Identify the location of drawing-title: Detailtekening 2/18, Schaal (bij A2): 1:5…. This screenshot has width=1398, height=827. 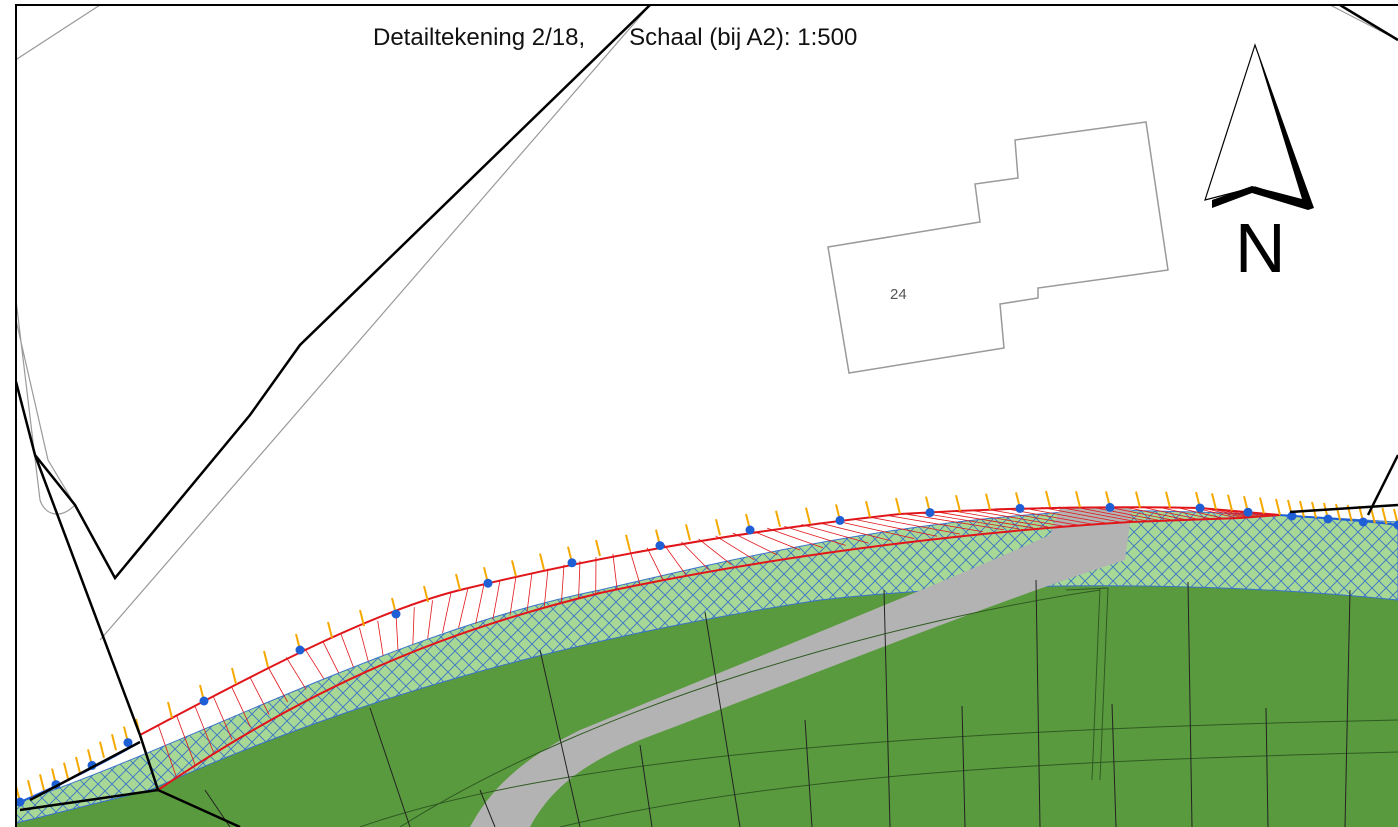
(615, 38).